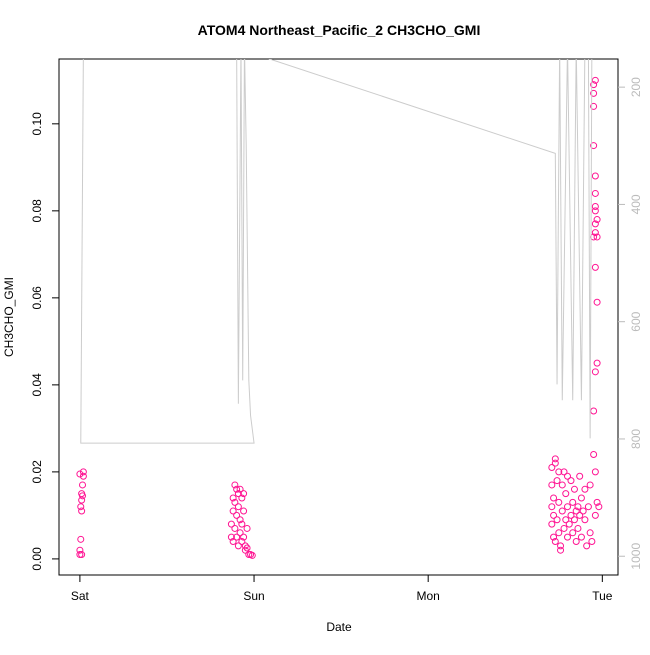  I want to click on x-tick-label: Sun, so click(253, 596).